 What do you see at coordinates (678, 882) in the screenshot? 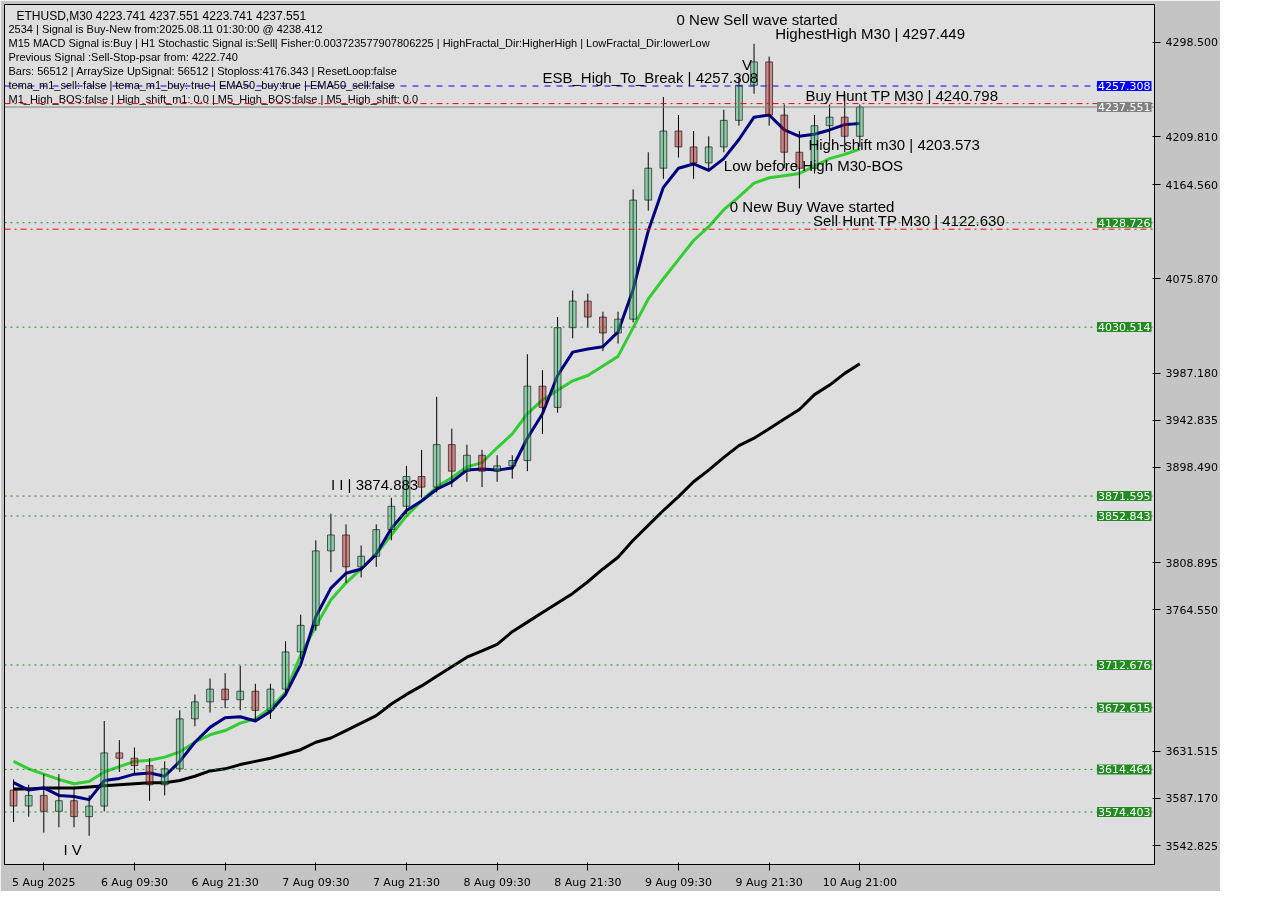
I see `x-tick-label: 9 Aug 09:30` at bounding box center [678, 882].